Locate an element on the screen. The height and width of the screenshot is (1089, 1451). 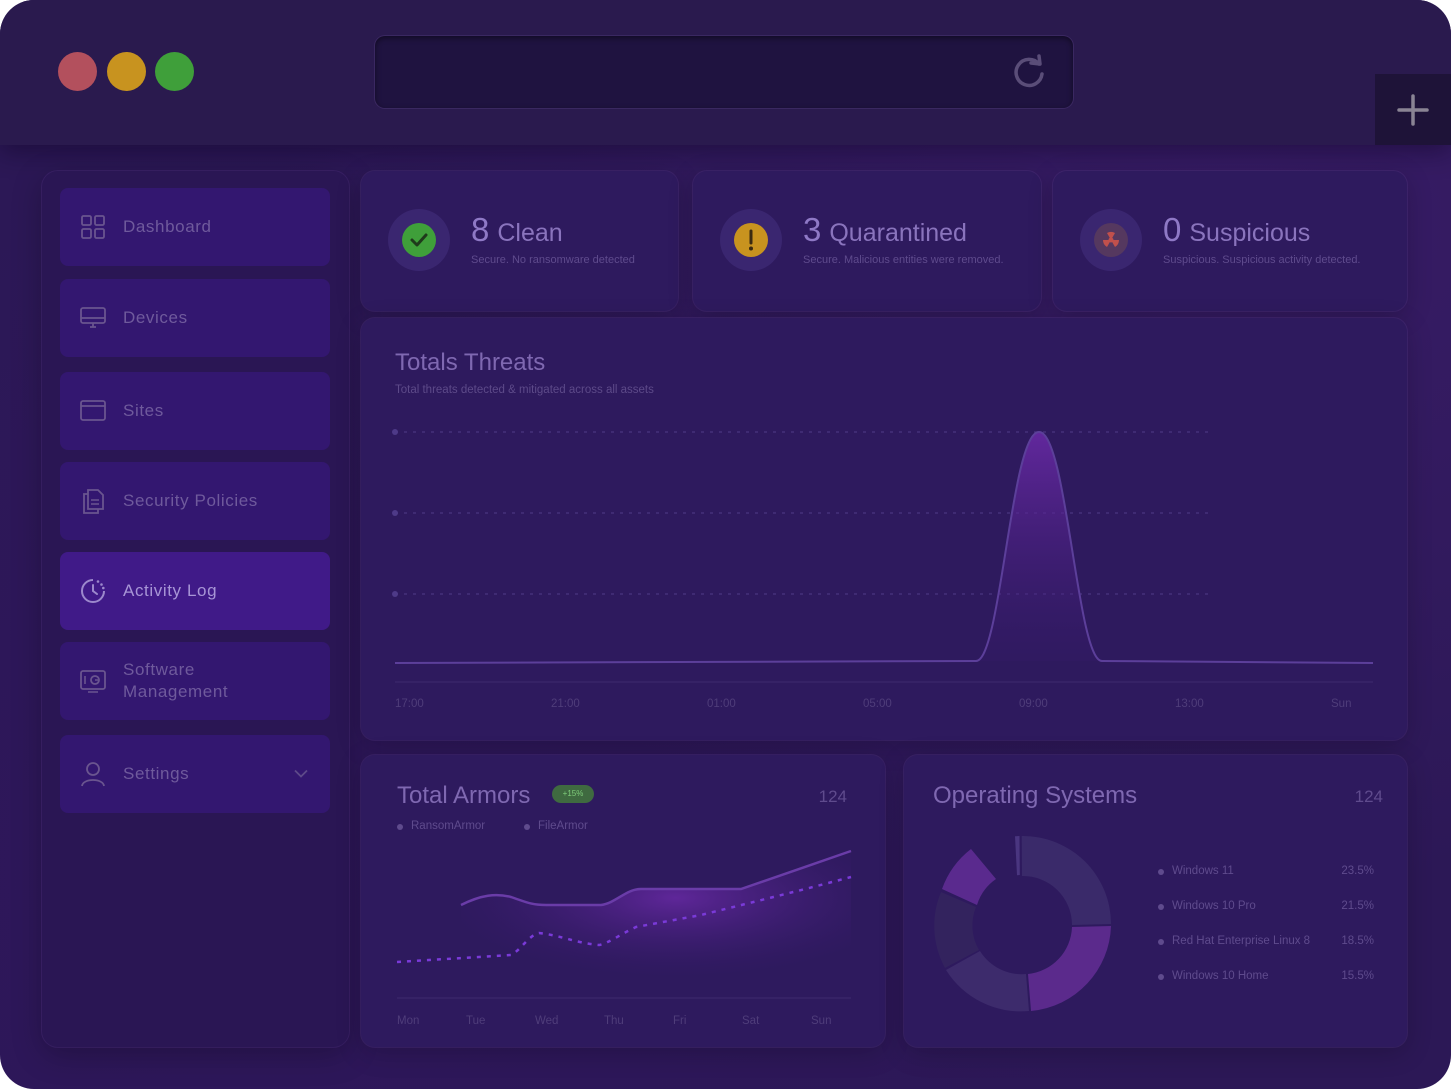
os-percentage: 23.5% is located at coordinates (1357, 871).